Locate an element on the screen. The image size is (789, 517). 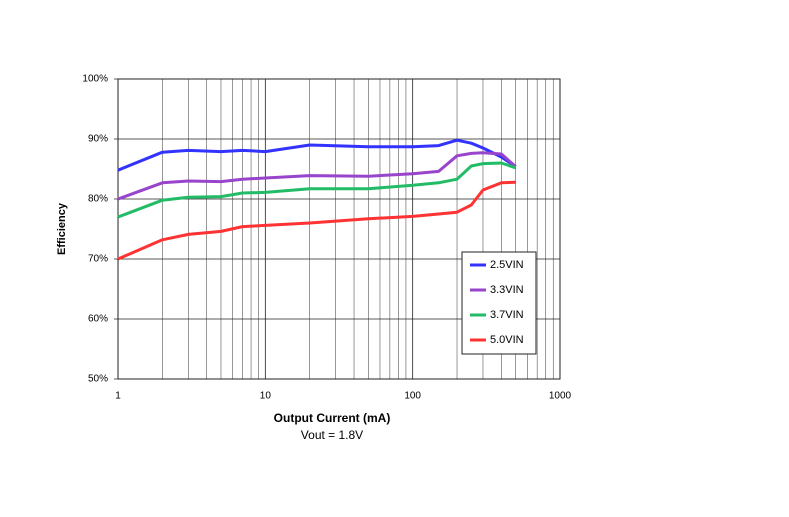
x-axis-label: Output Current (mA) is located at coordinates (332, 418).